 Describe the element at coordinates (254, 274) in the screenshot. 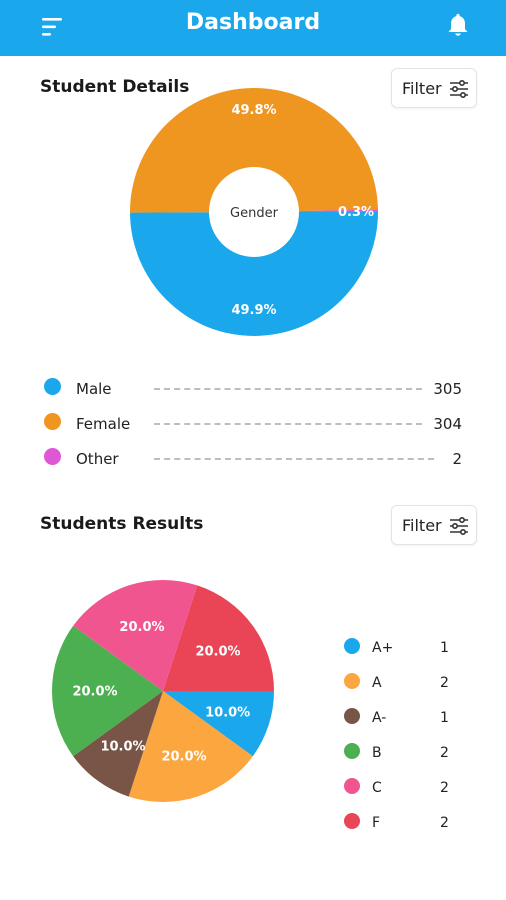

I see `donut-slice-male` at that location.